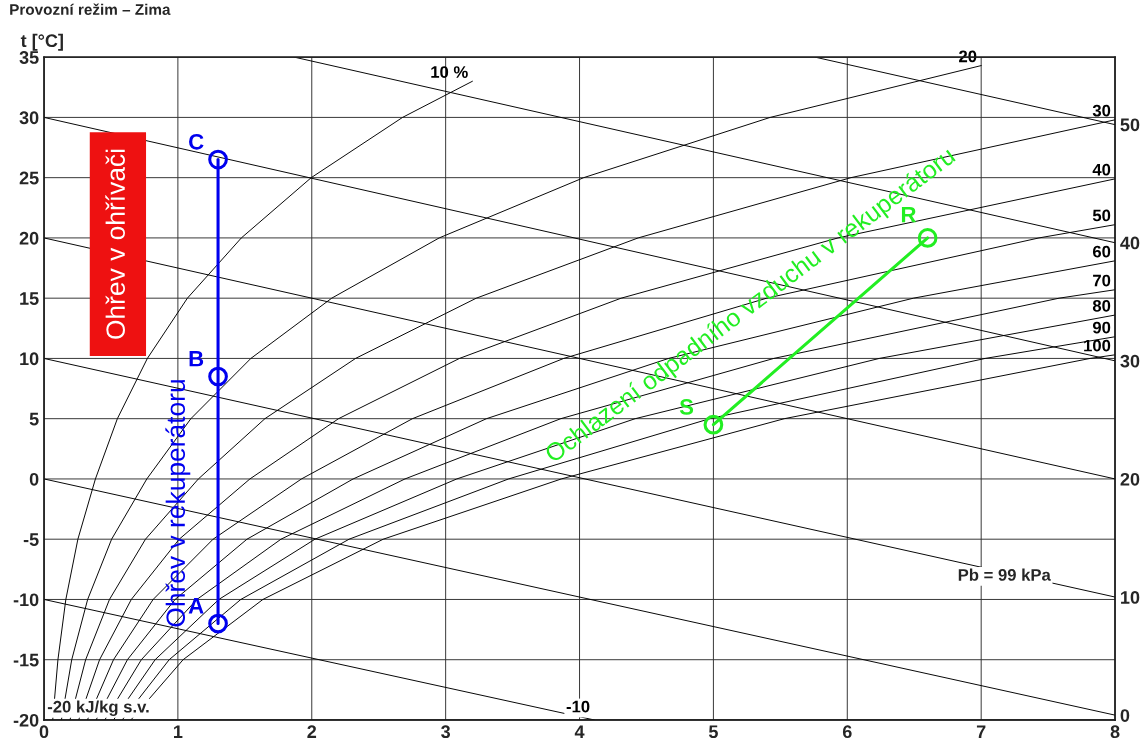 The height and width of the screenshot is (752, 1146). Describe the element at coordinates (312, 731) in the screenshot. I see `x-tick-label: 2` at that location.